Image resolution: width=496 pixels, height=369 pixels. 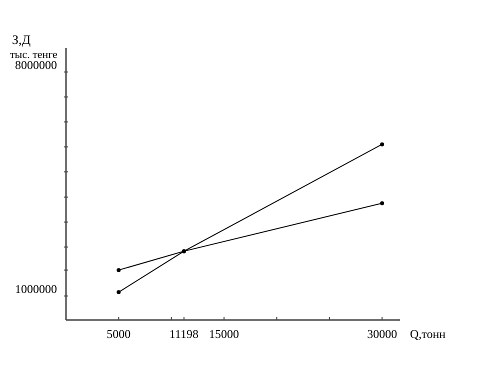 I want to click on x-axis-title: Q,тонн, so click(x=428, y=334).